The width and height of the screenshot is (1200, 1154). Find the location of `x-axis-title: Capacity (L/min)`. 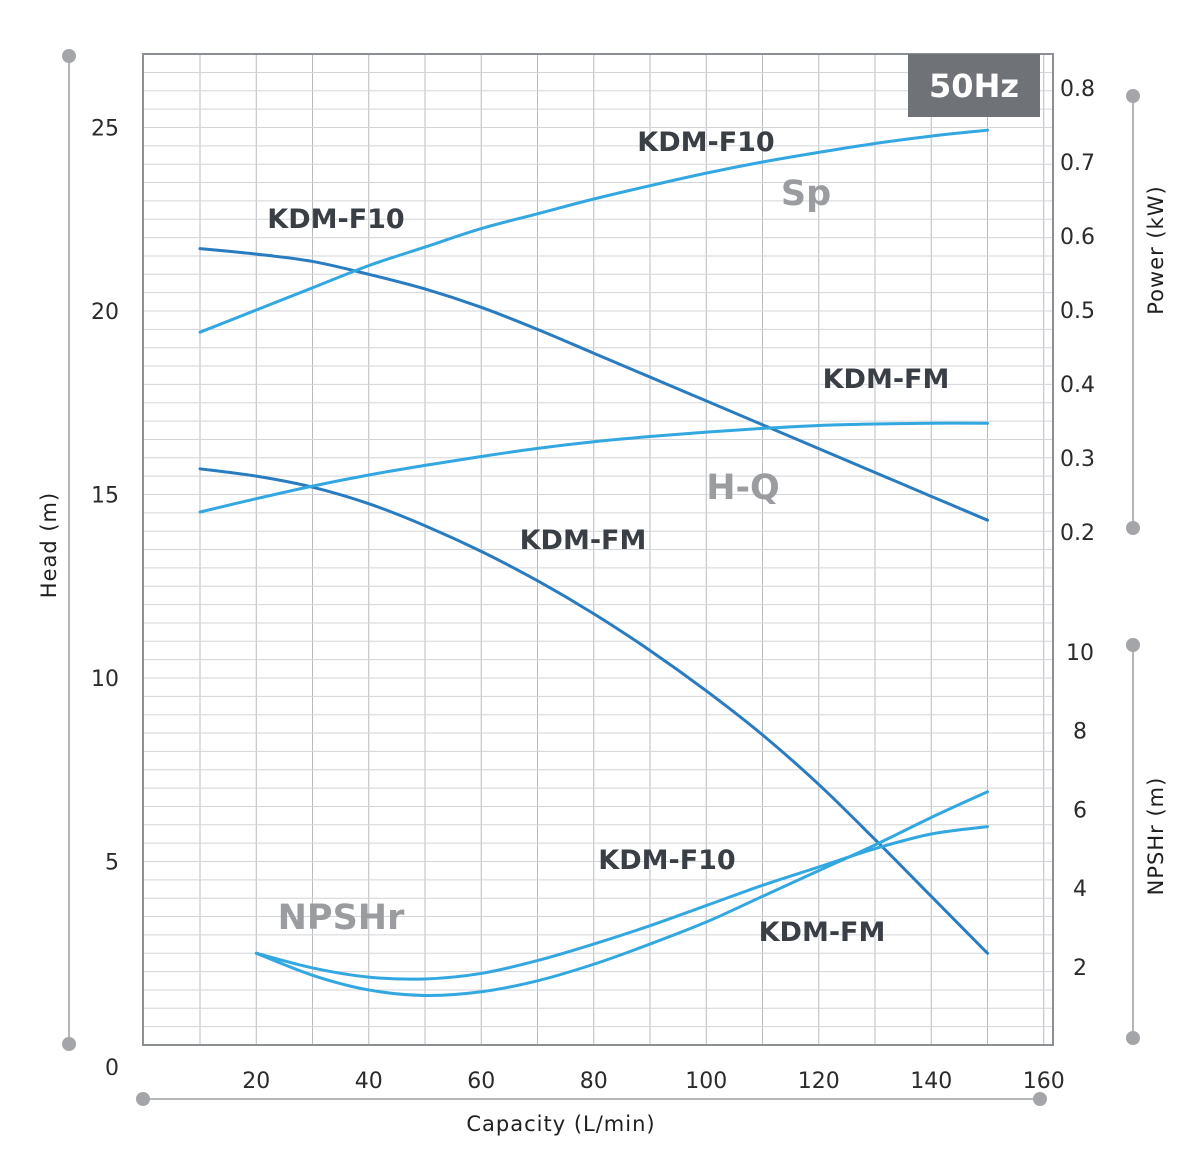

x-axis-title: Capacity (L/min) is located at coordinates (560, 1124).